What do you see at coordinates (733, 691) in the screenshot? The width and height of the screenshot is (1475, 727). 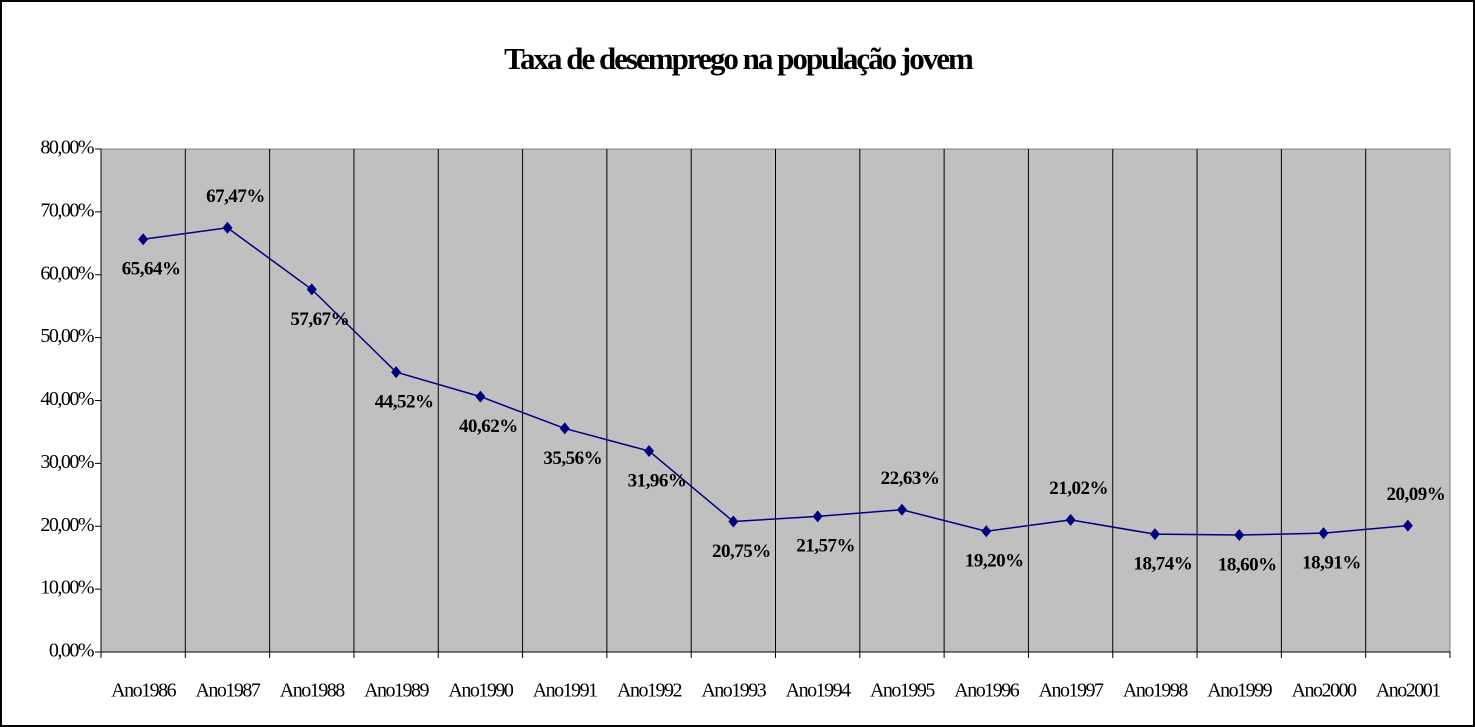 I see `x-tick-label: Ano1993` at bounding box center [733, 691].